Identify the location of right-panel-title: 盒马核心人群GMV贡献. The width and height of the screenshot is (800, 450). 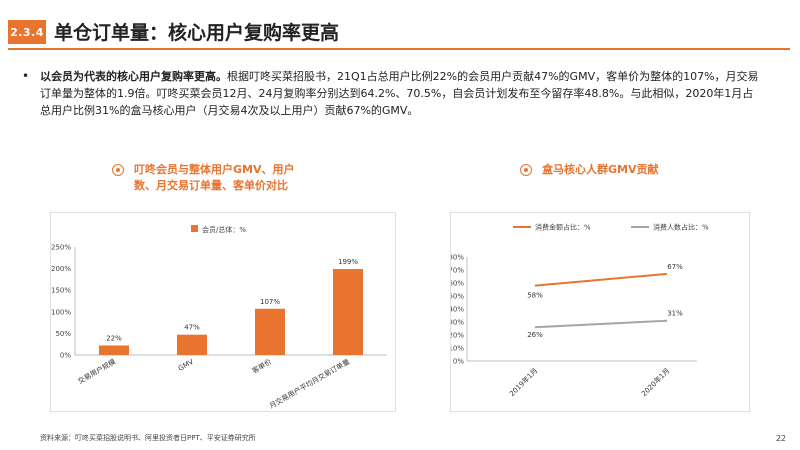
(589, 170).